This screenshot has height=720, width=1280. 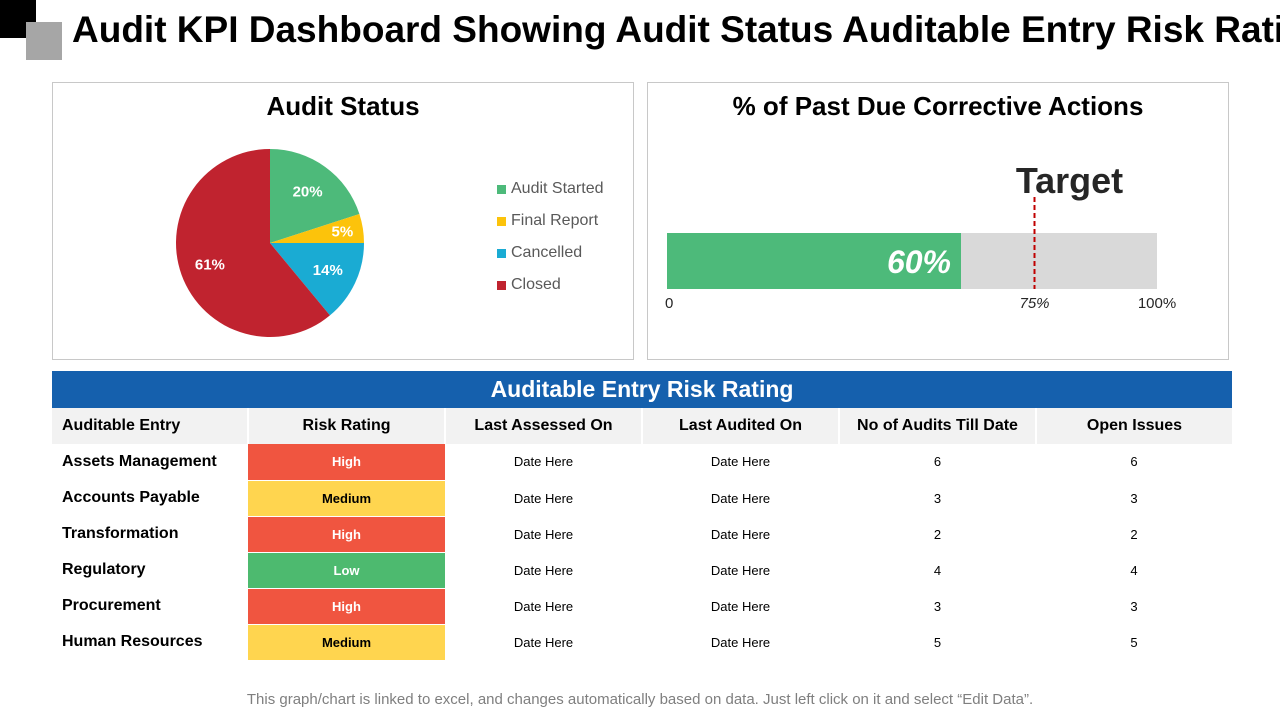 I want to click on tick-label: 0, so click(x=669, y=303).